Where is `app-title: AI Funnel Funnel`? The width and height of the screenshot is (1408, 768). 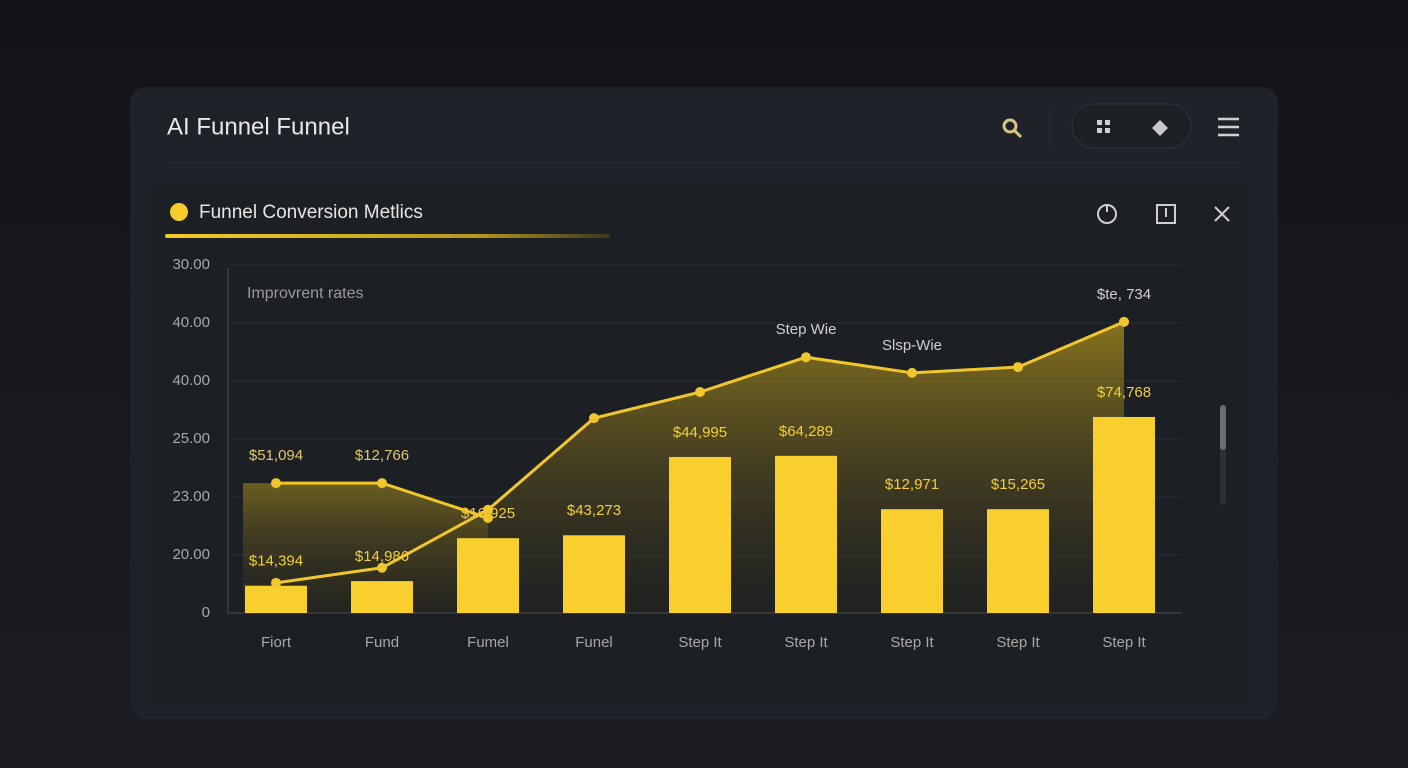
app-title: AI Funnel Funnel is located at coordinates (258, 126).